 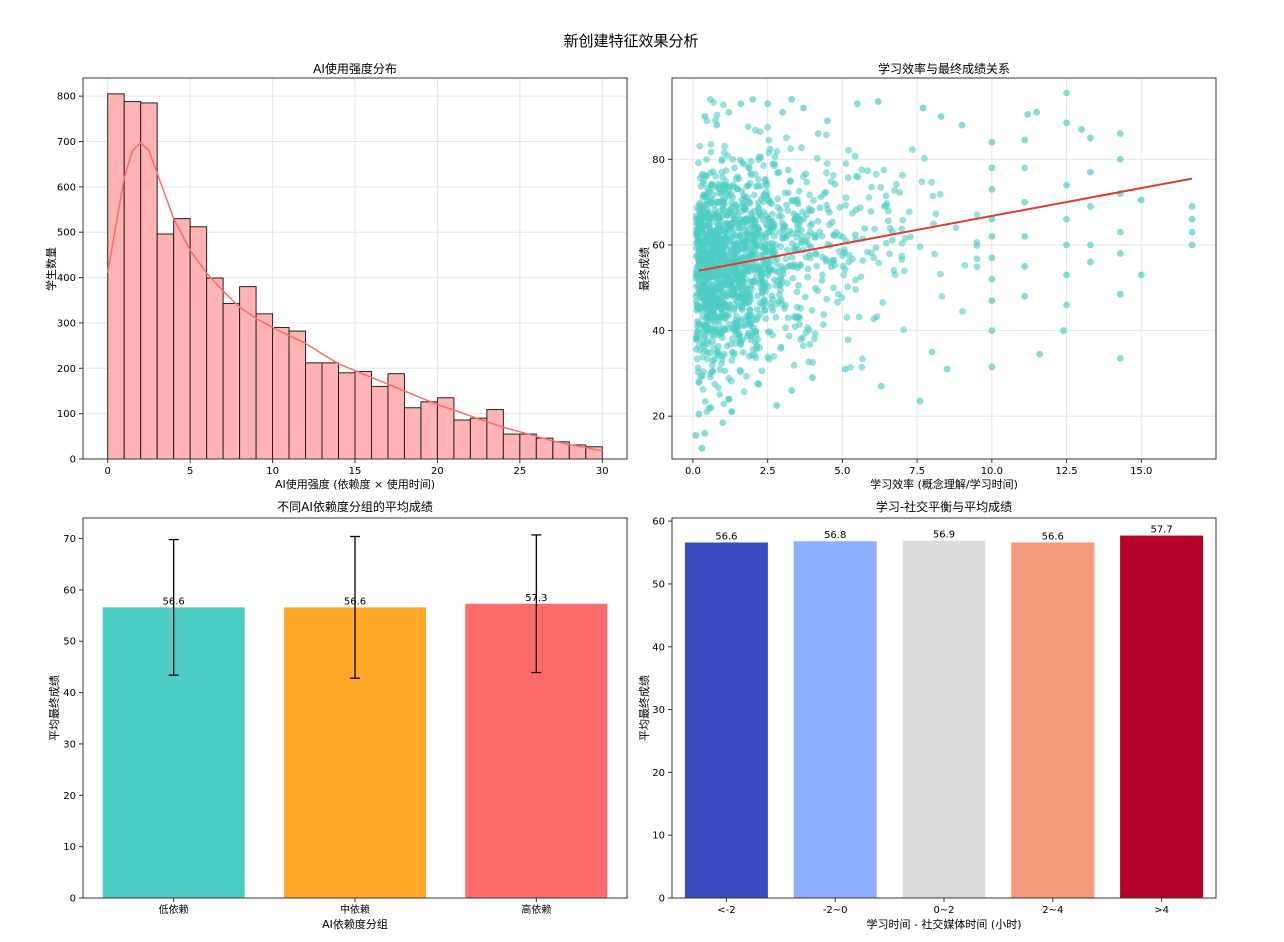 I want to click on bar-value-label: 57.3, so click(x=536, y=598).